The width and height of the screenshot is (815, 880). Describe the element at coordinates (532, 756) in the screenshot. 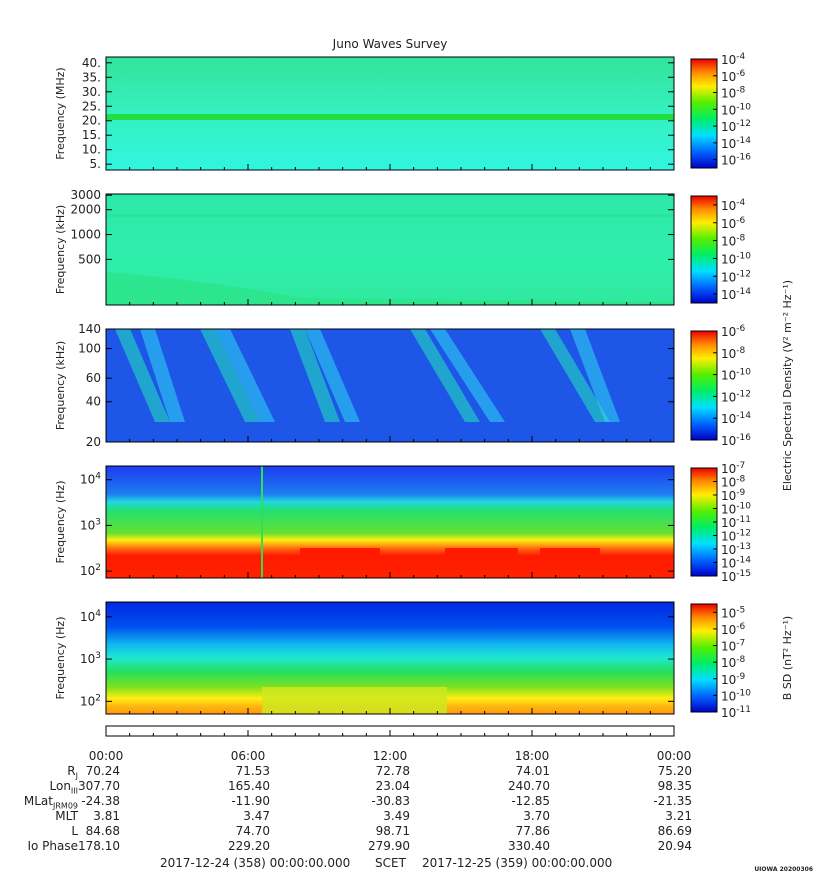

I see `time-tick-label: 18:00` at that location.